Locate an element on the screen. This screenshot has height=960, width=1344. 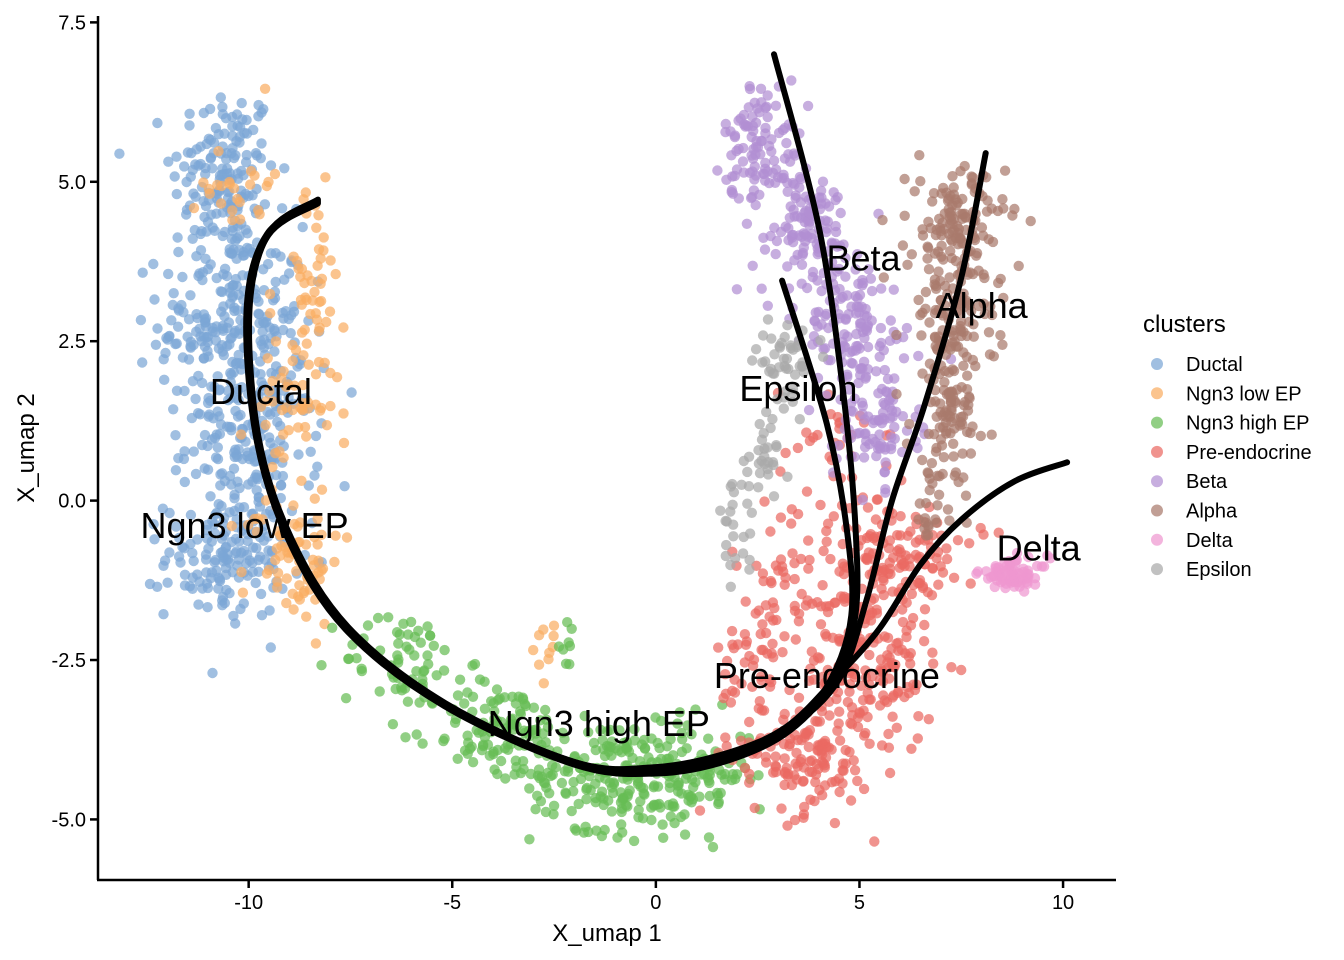
legend-swatch is located at coordinates (1157, 510).